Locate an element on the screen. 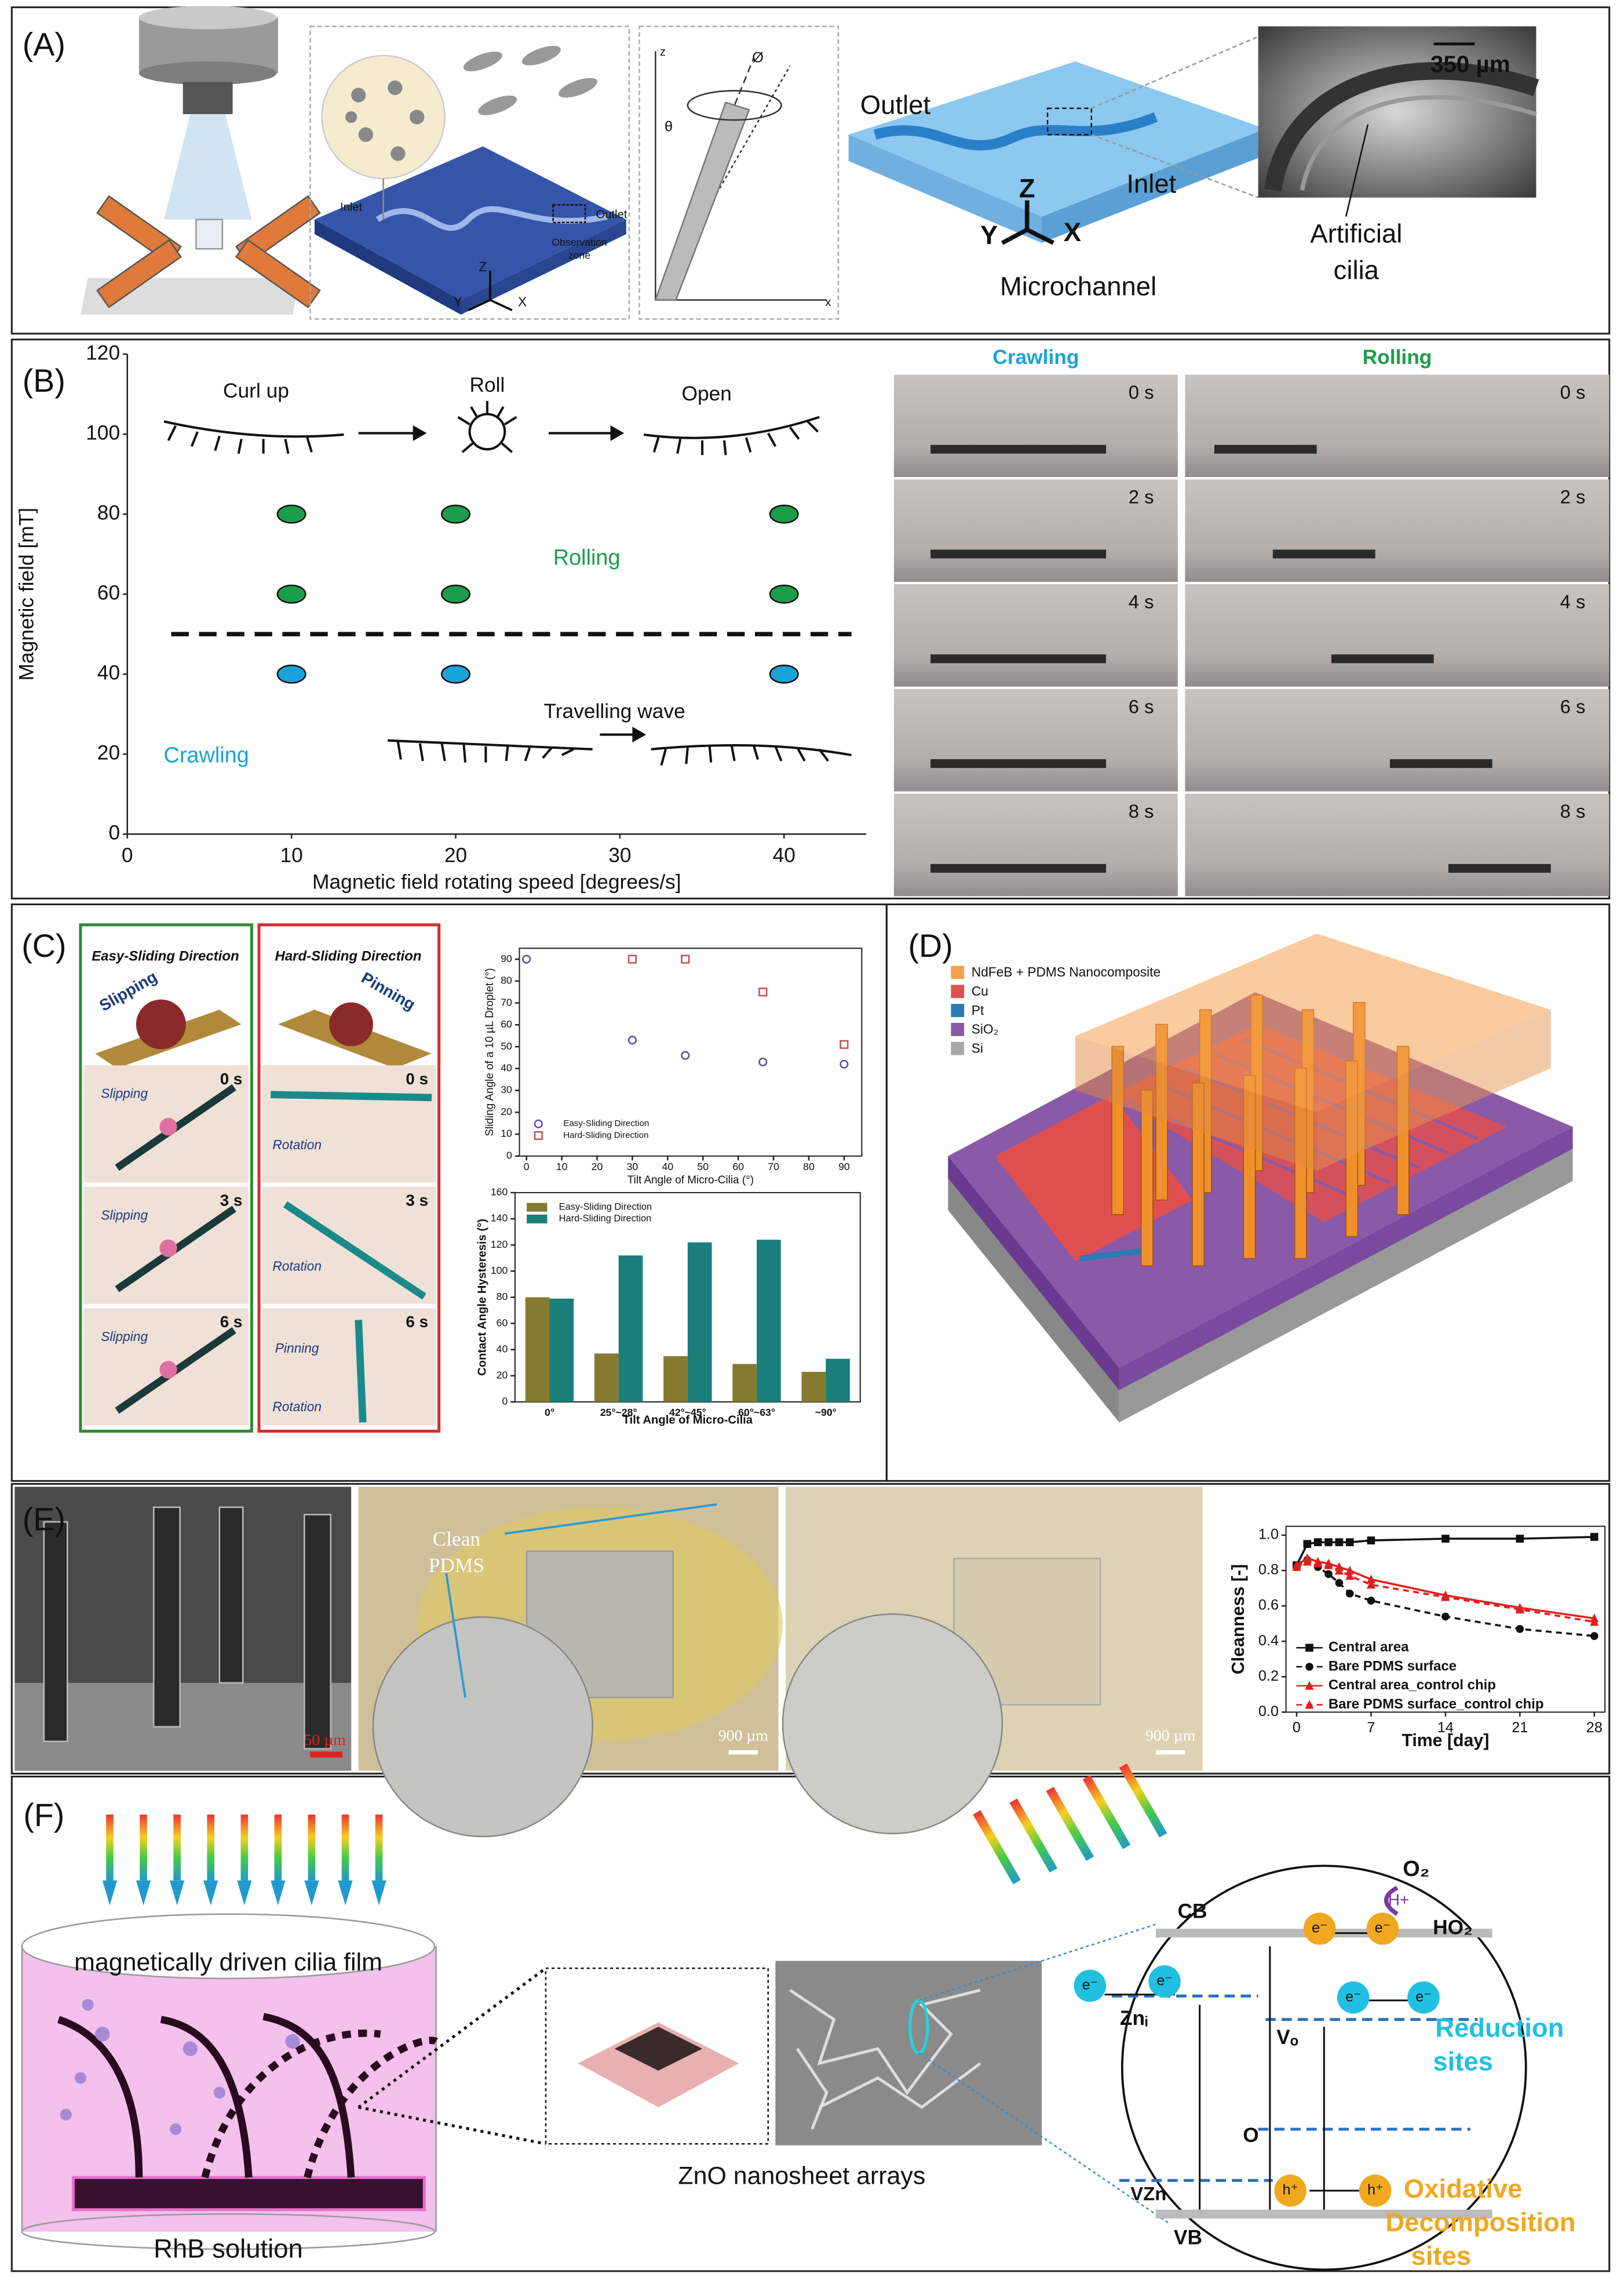 Image resolution: width=1624 pixels, height=2277 pixels. zoom-line is located at coordinates (1175, 166).